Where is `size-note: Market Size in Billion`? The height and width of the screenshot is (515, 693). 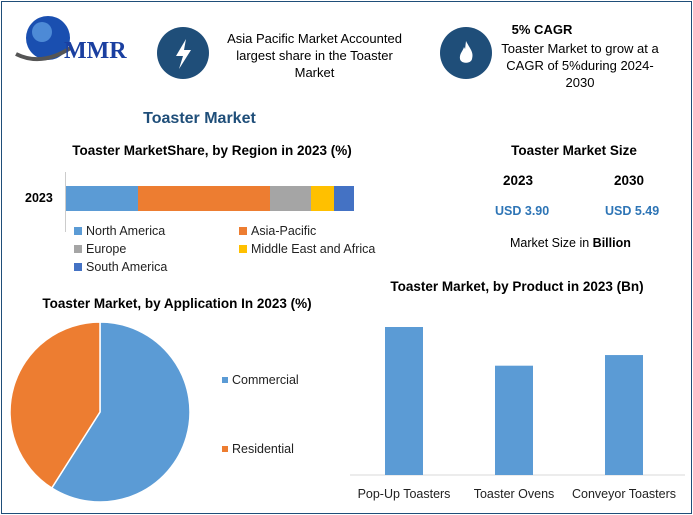 size-note: Market Size in Billion is located at coordinates (570, 243).